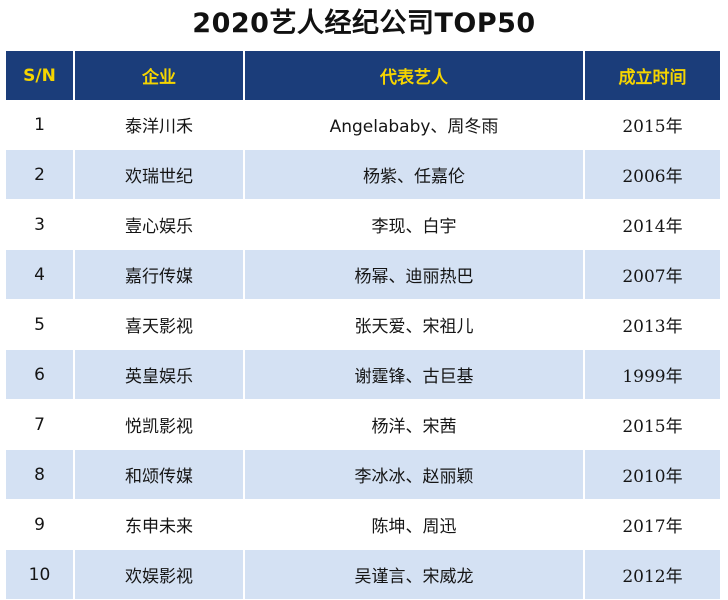 This screenshot has height=600, width=728. What do you see at coordinates (652, 75) in the screenshot?
I see `column-header-founded: 成立时间` at bounding box center [652, 75].